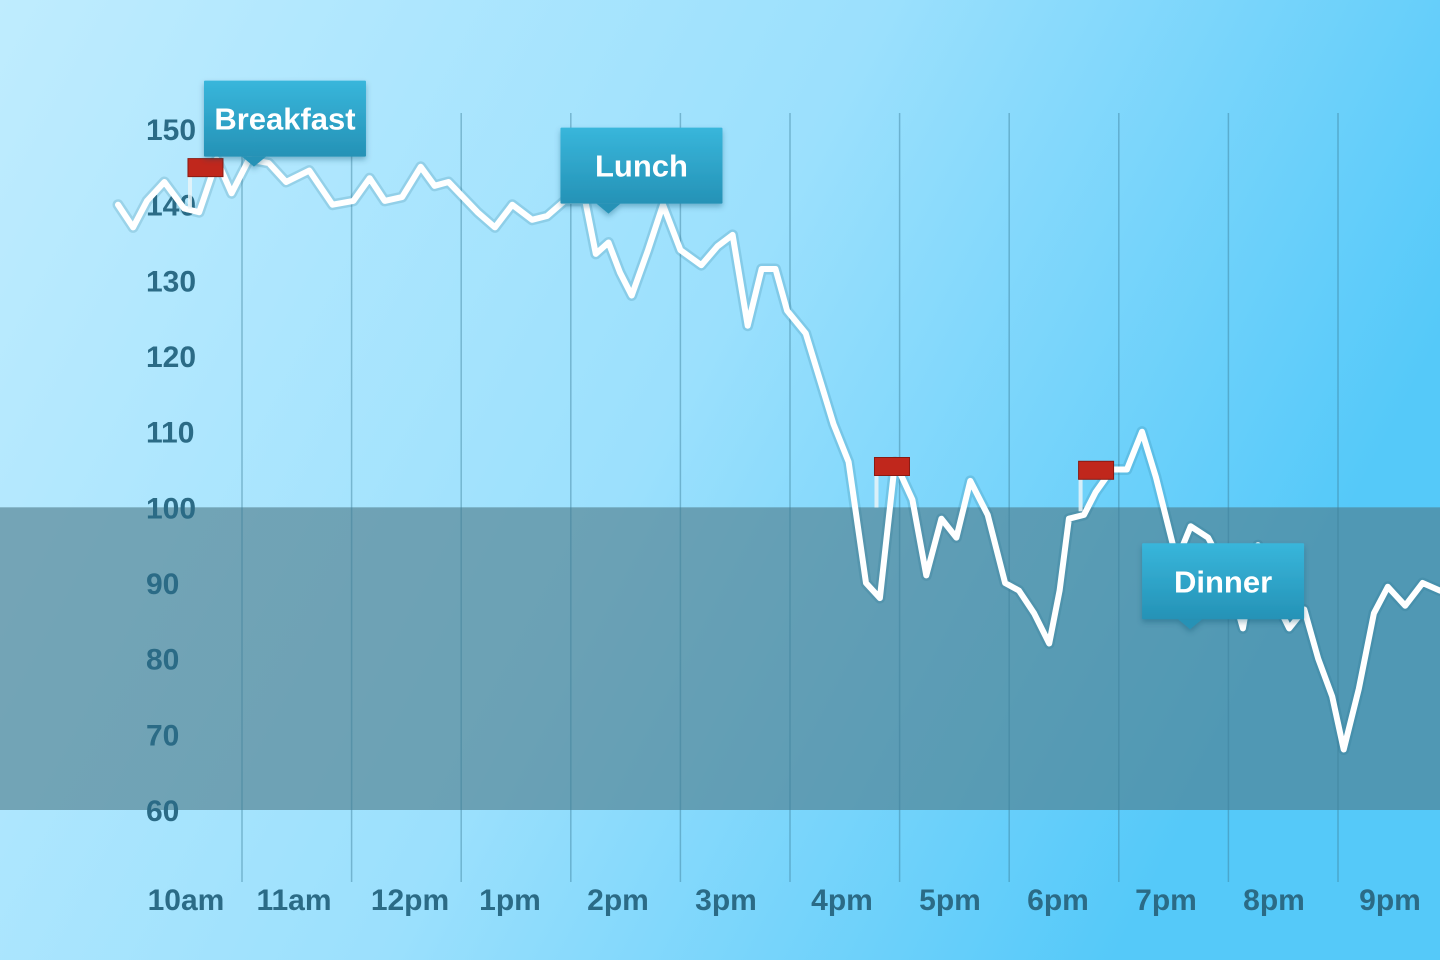 The image size is (1440, 960). Describe the element at coordinates (1223, 581) in the screenshot. I see `meal-callout-label: Dinner` at that location.